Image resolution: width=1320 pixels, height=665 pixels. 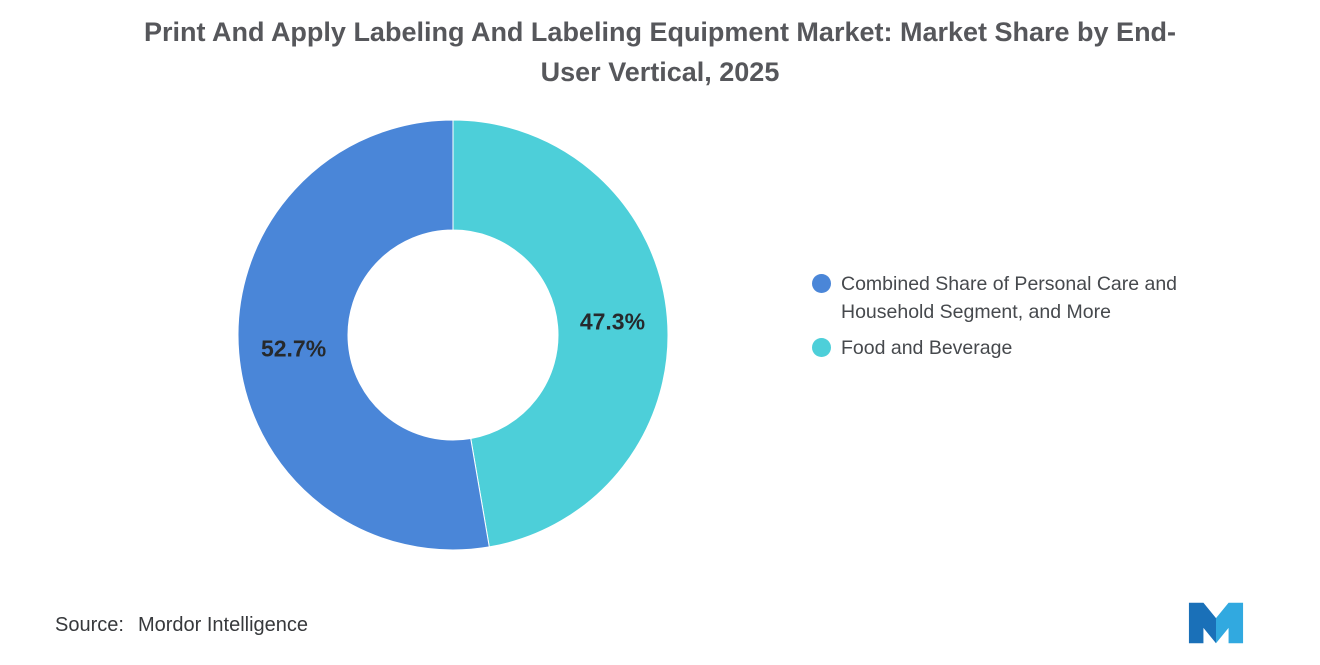 I want to click on source-prefix: Source:, so click(x=89, y=625).